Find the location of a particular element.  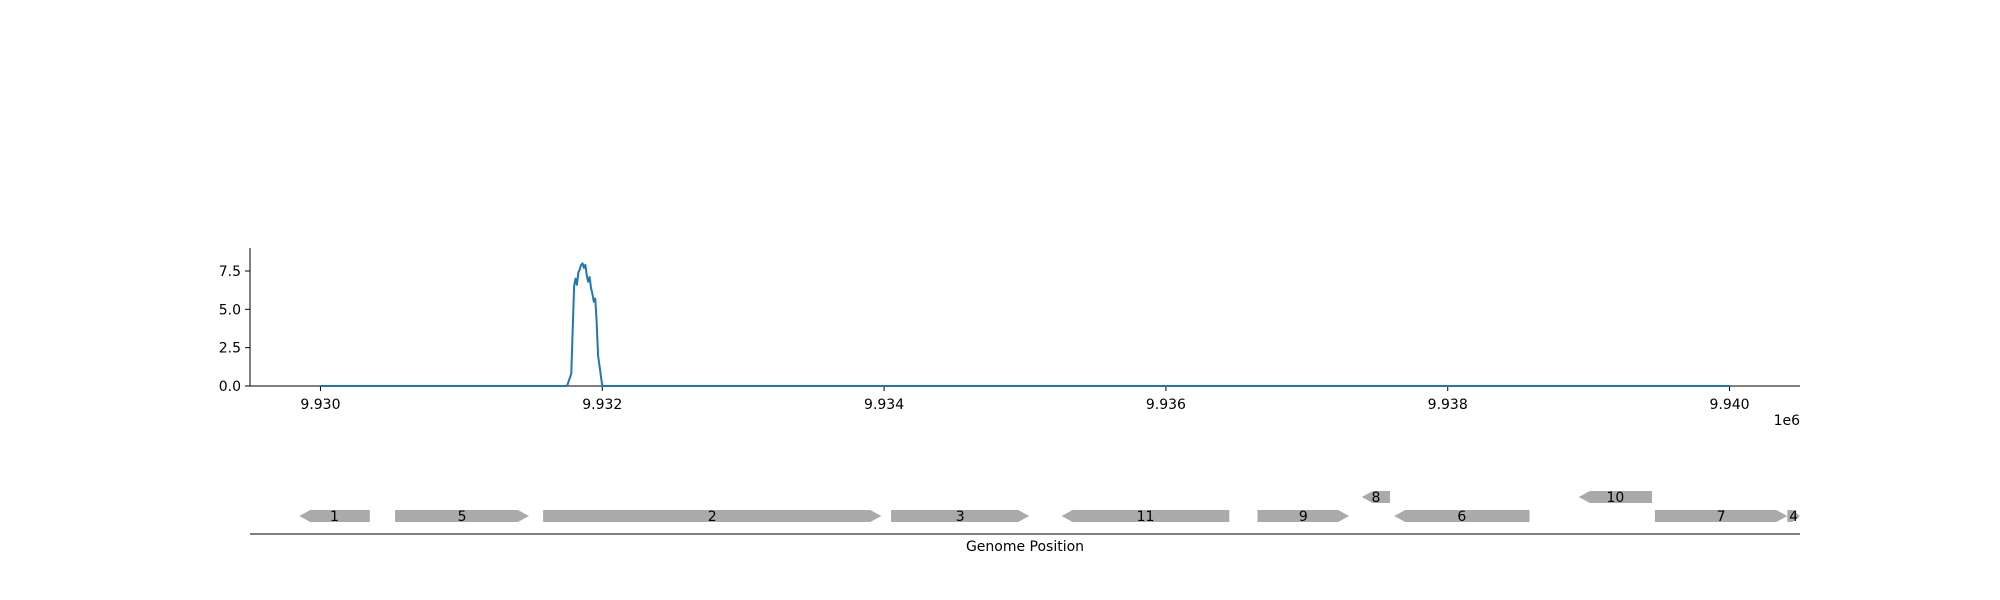

gene-label-8: 8 is located at coordinates (1375, 498).